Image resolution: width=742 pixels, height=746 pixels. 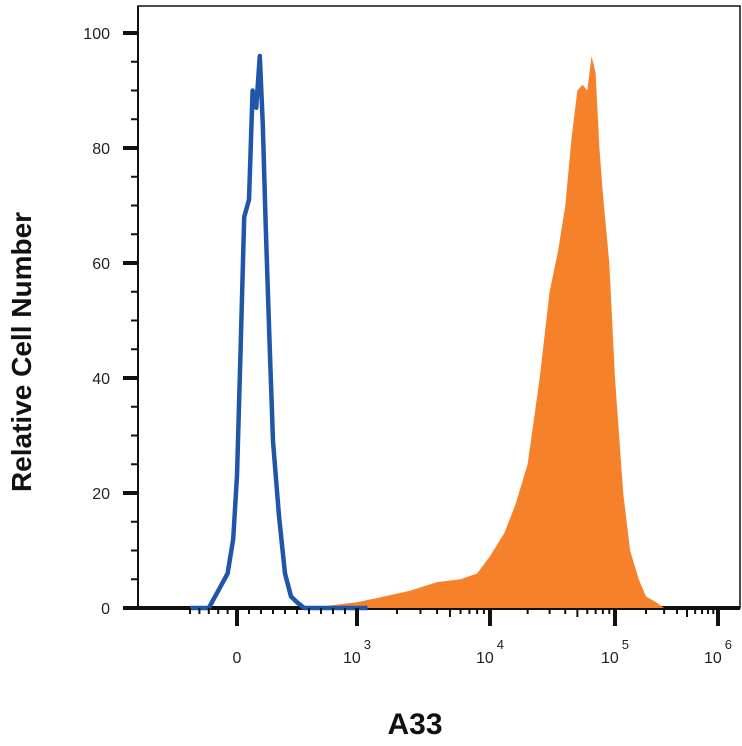 I want to click on y-tick-label: 80, so click(x=101, y=149).